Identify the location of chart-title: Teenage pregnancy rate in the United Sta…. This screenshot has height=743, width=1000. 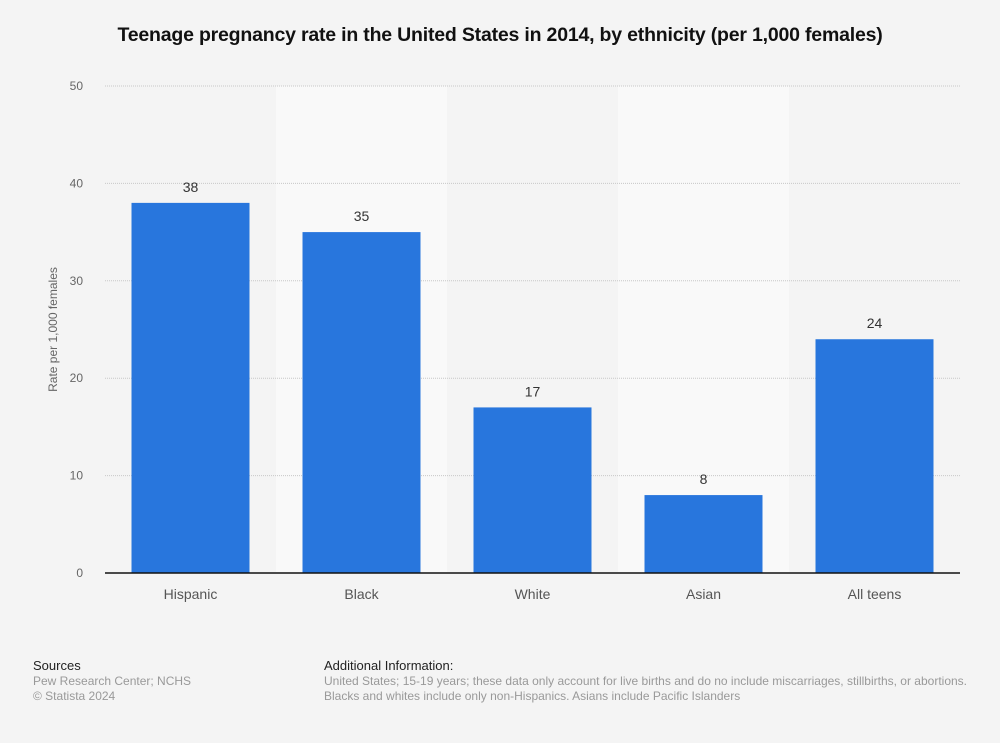
(500, 35).